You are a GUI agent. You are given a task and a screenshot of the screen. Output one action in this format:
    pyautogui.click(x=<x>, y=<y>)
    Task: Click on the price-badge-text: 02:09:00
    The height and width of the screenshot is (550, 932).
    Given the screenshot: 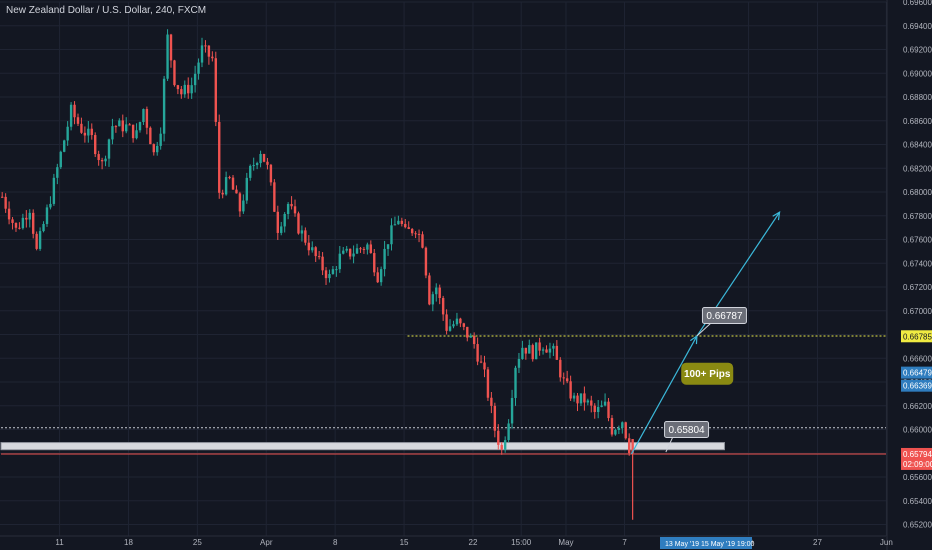 What is the action you would take?
    pyautogui.click(x=917, y=464)
    